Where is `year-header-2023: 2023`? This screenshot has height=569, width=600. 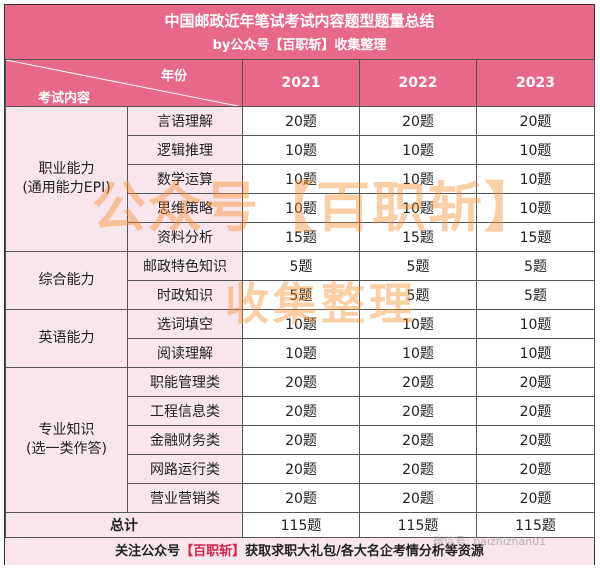 year-header-2023: 2023 is located at coordinates (535, 83).